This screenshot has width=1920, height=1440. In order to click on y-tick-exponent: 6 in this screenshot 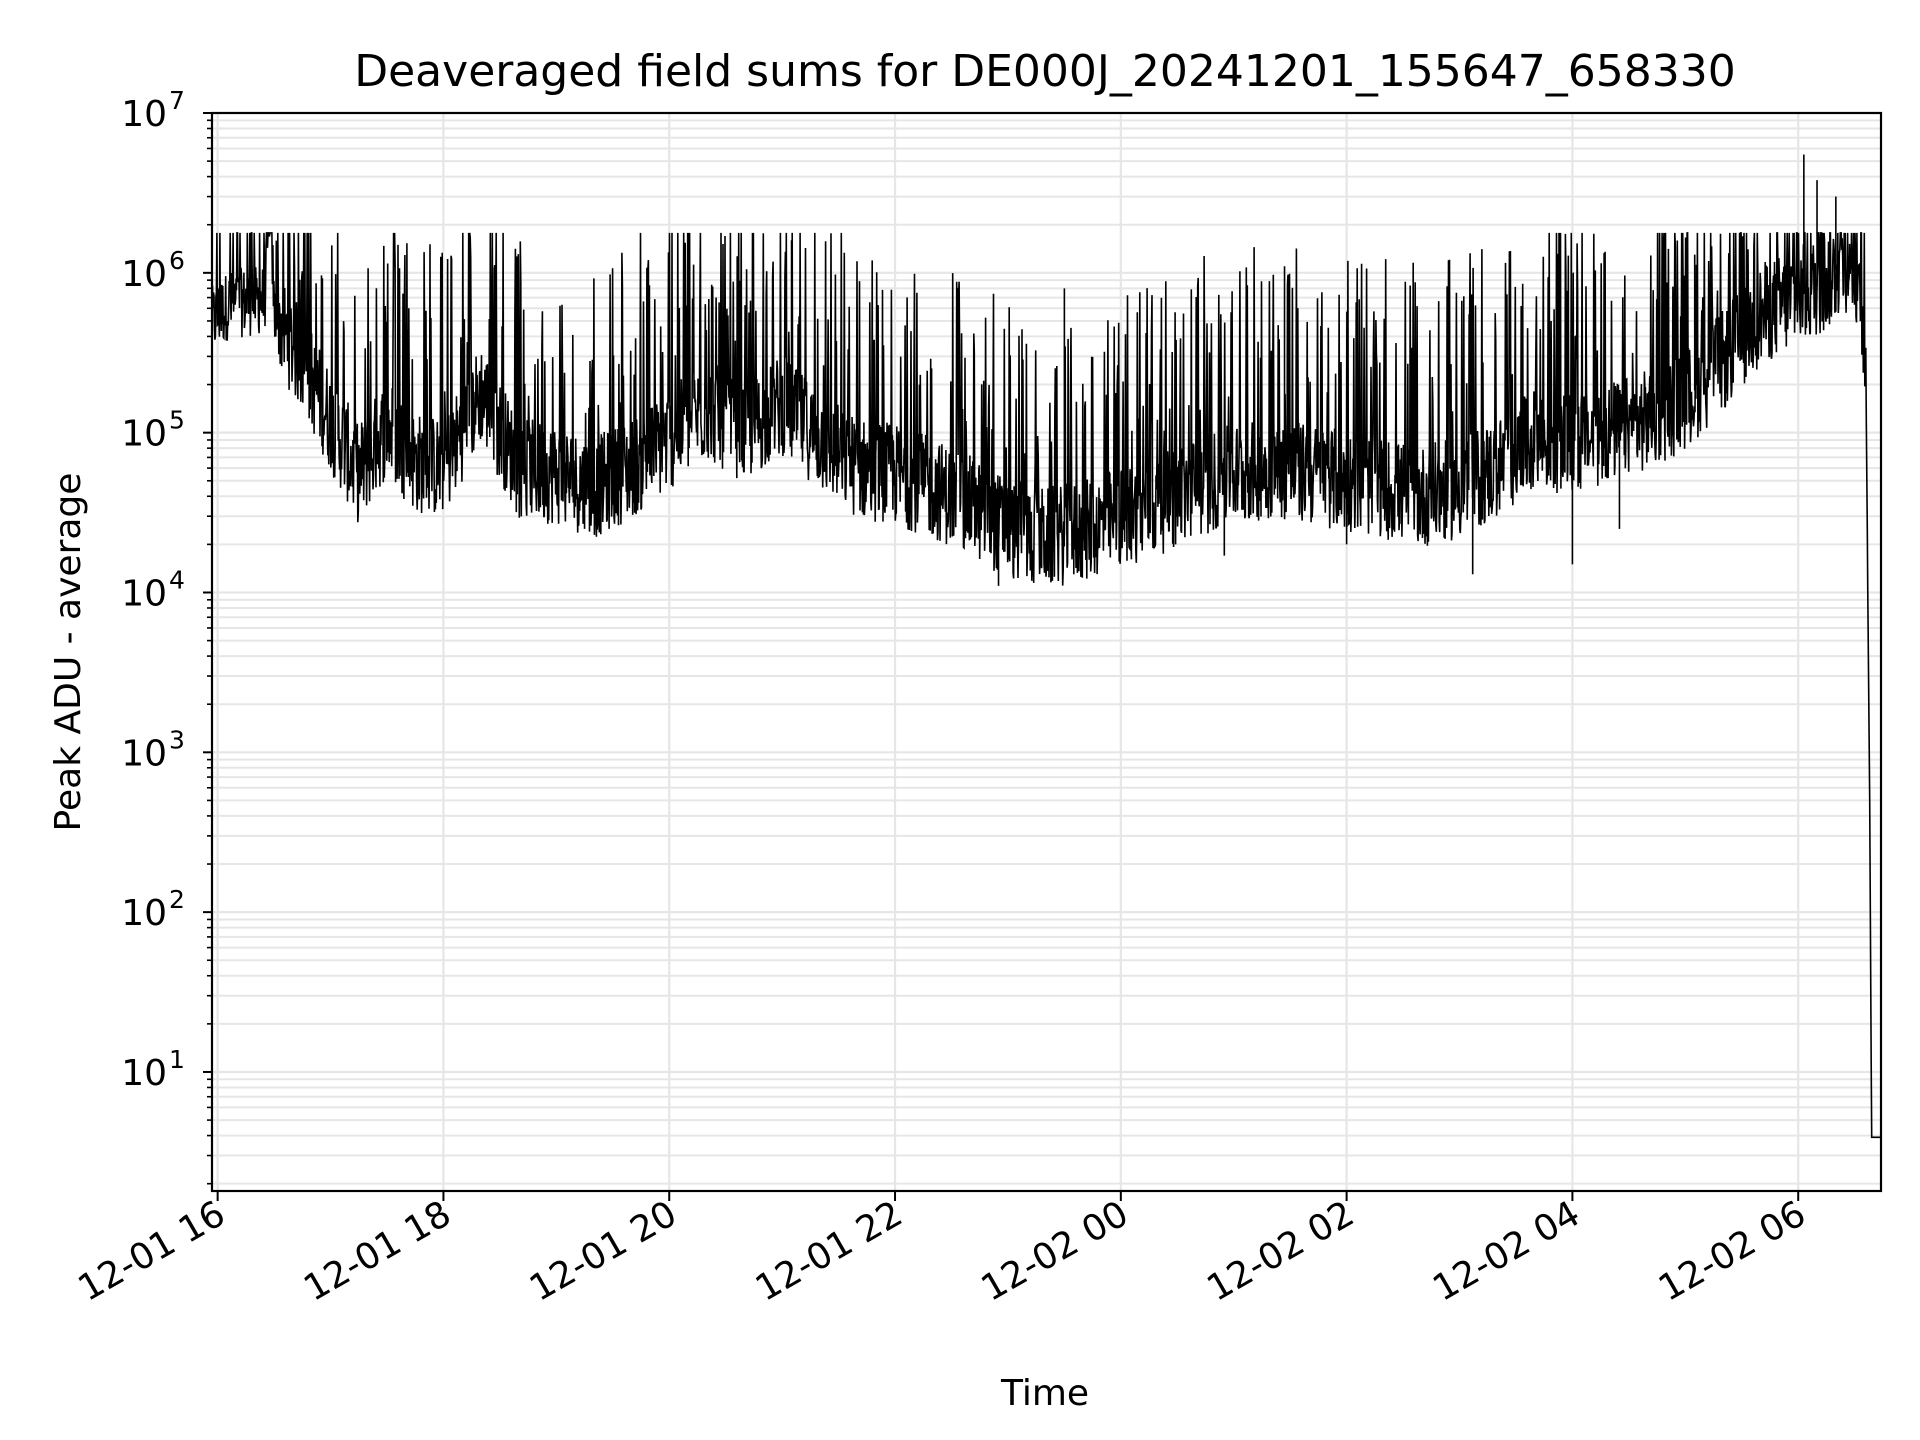, I will do `click(177, 260)`.